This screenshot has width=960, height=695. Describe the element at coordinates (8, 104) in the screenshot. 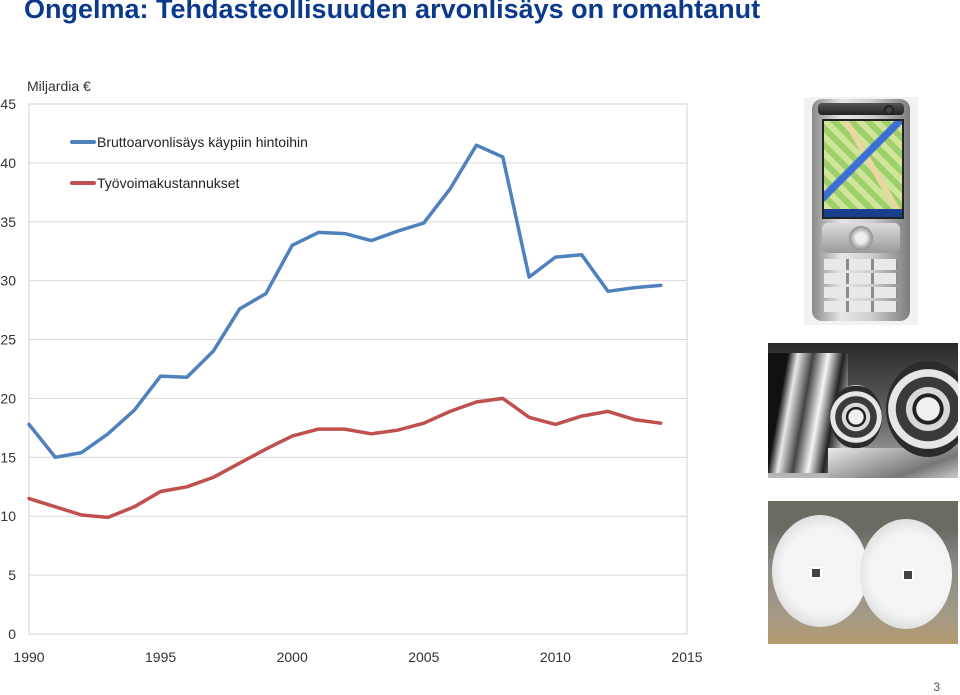

I see `y-tick-label: 45` at that location.